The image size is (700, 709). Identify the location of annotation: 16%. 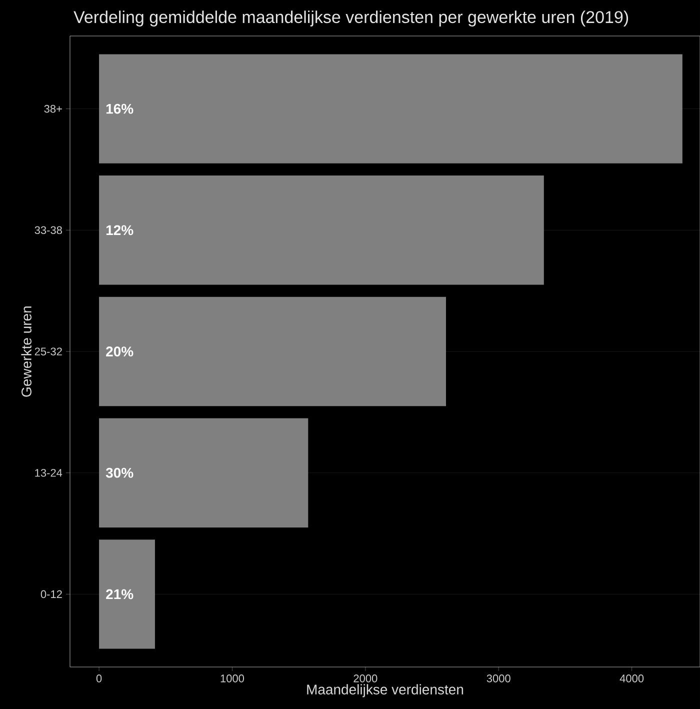
(120, 109).